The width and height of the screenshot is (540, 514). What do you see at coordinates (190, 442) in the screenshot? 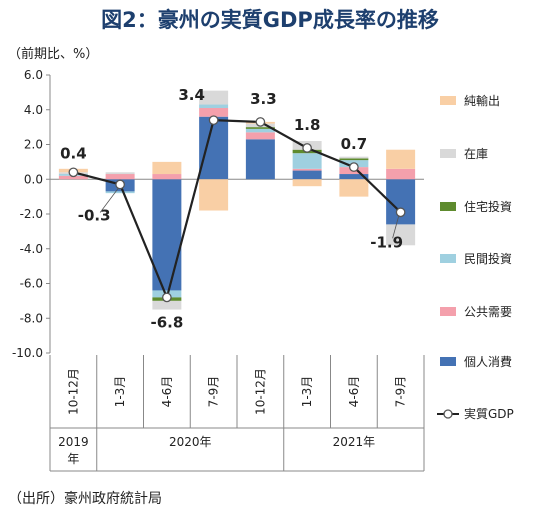
I see `year-label: 2020年` at bounding box center [190, 442].